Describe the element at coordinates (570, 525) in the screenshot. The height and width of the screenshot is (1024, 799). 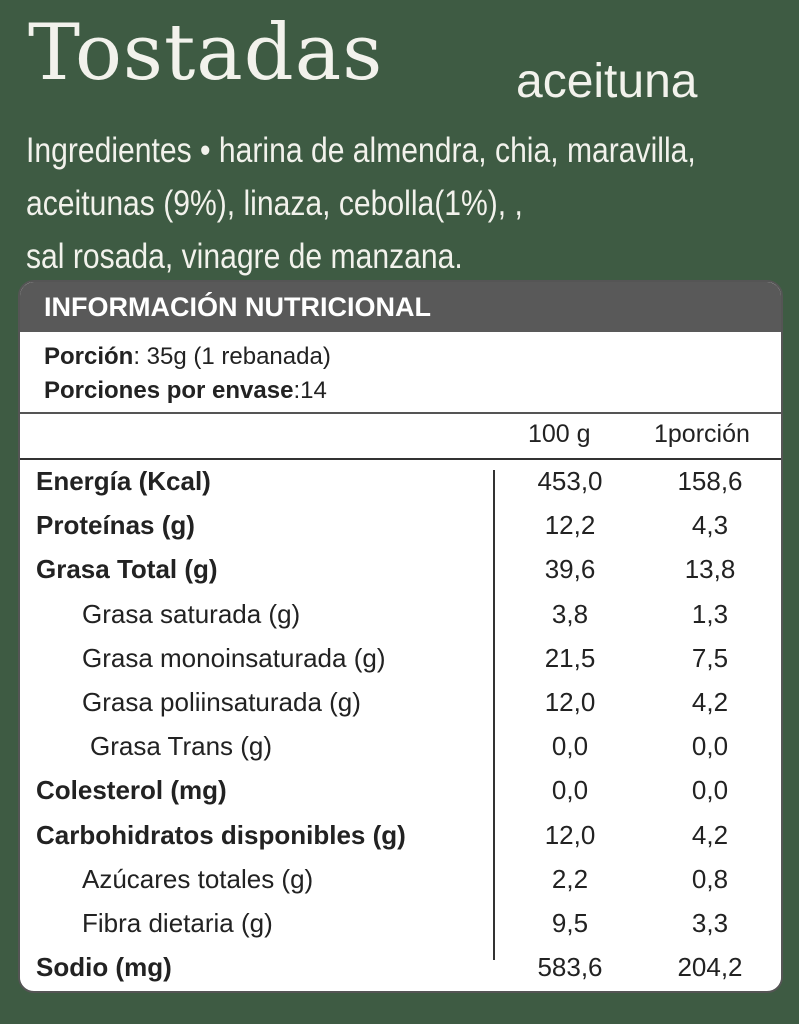
I see `value-100g: 12,2` at that location.